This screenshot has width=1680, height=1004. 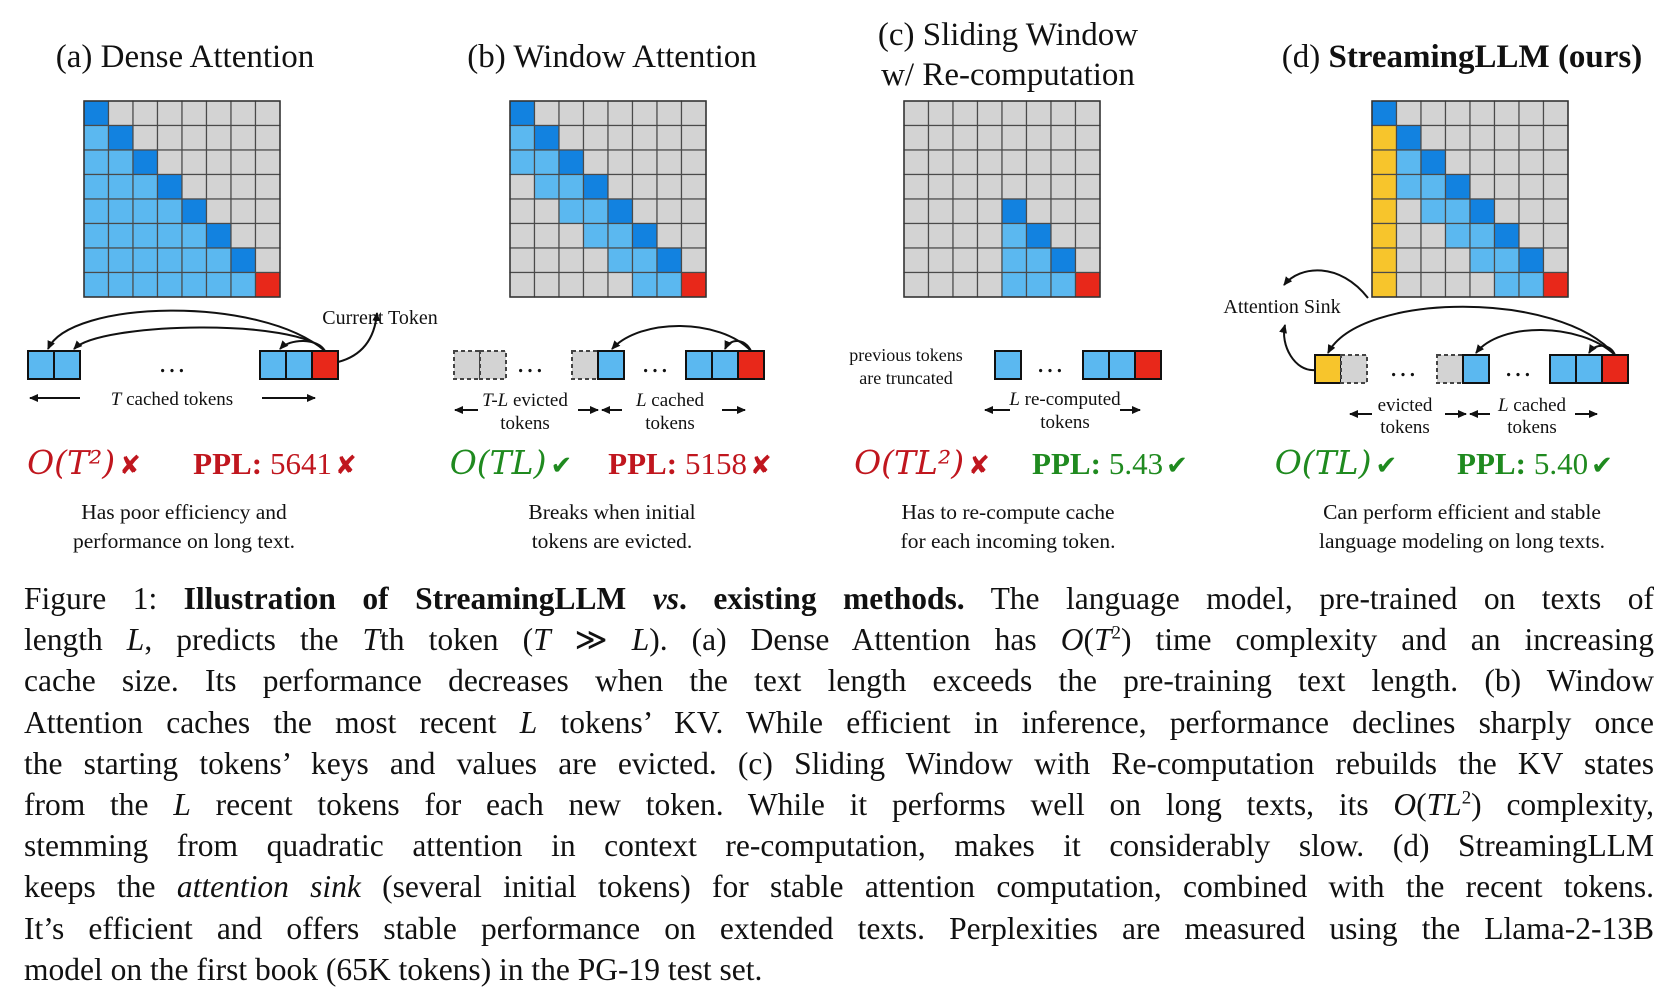 I want to click on ppl-label: PPL: 5641 ✘, so click(x=275, y=463).